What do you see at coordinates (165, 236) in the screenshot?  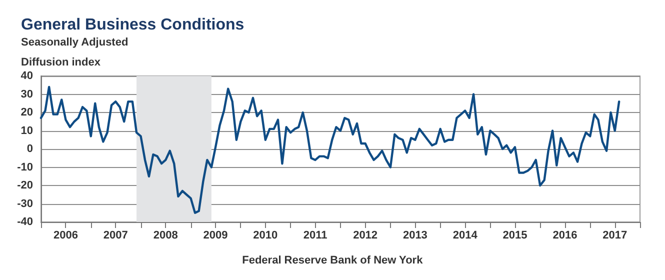 I see `x-tick-label: 2008` at bounding box center [165, 236].